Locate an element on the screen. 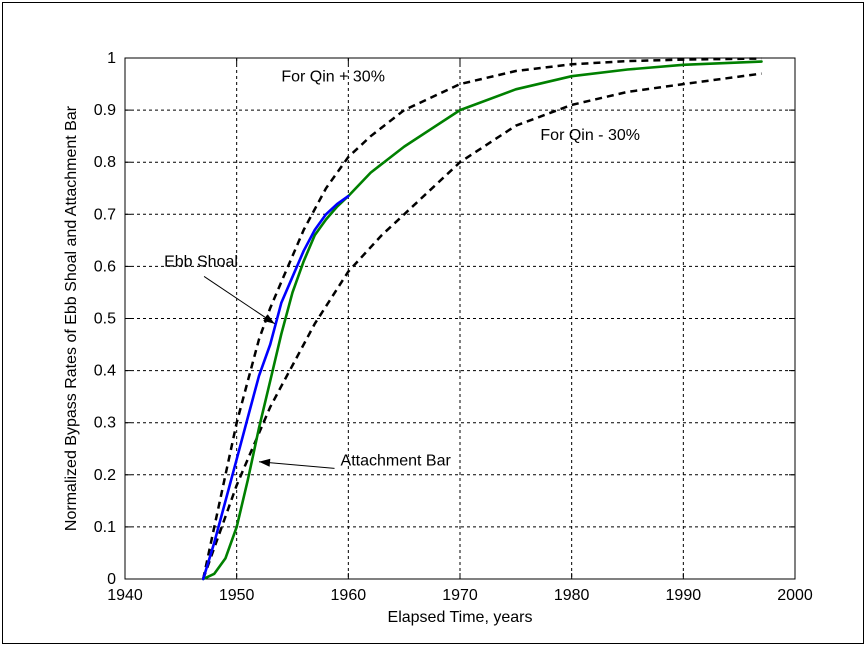 This screenshot has width=868, height=648. y-tick-label: 0 is located at coordinates (111, 579).